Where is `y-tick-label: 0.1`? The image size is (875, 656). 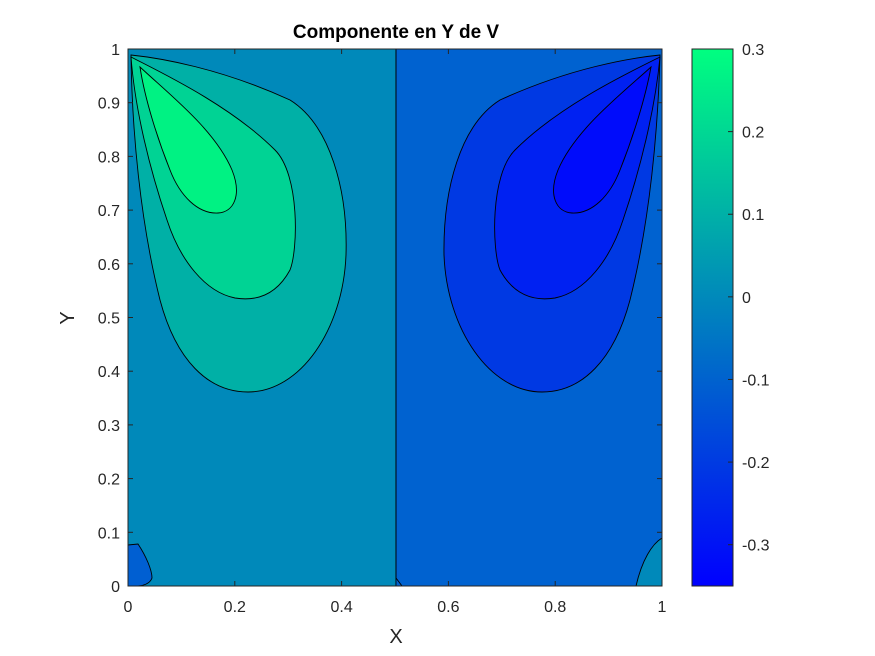
y-tick-label: 0.1 is located at coordinates (109, 533).